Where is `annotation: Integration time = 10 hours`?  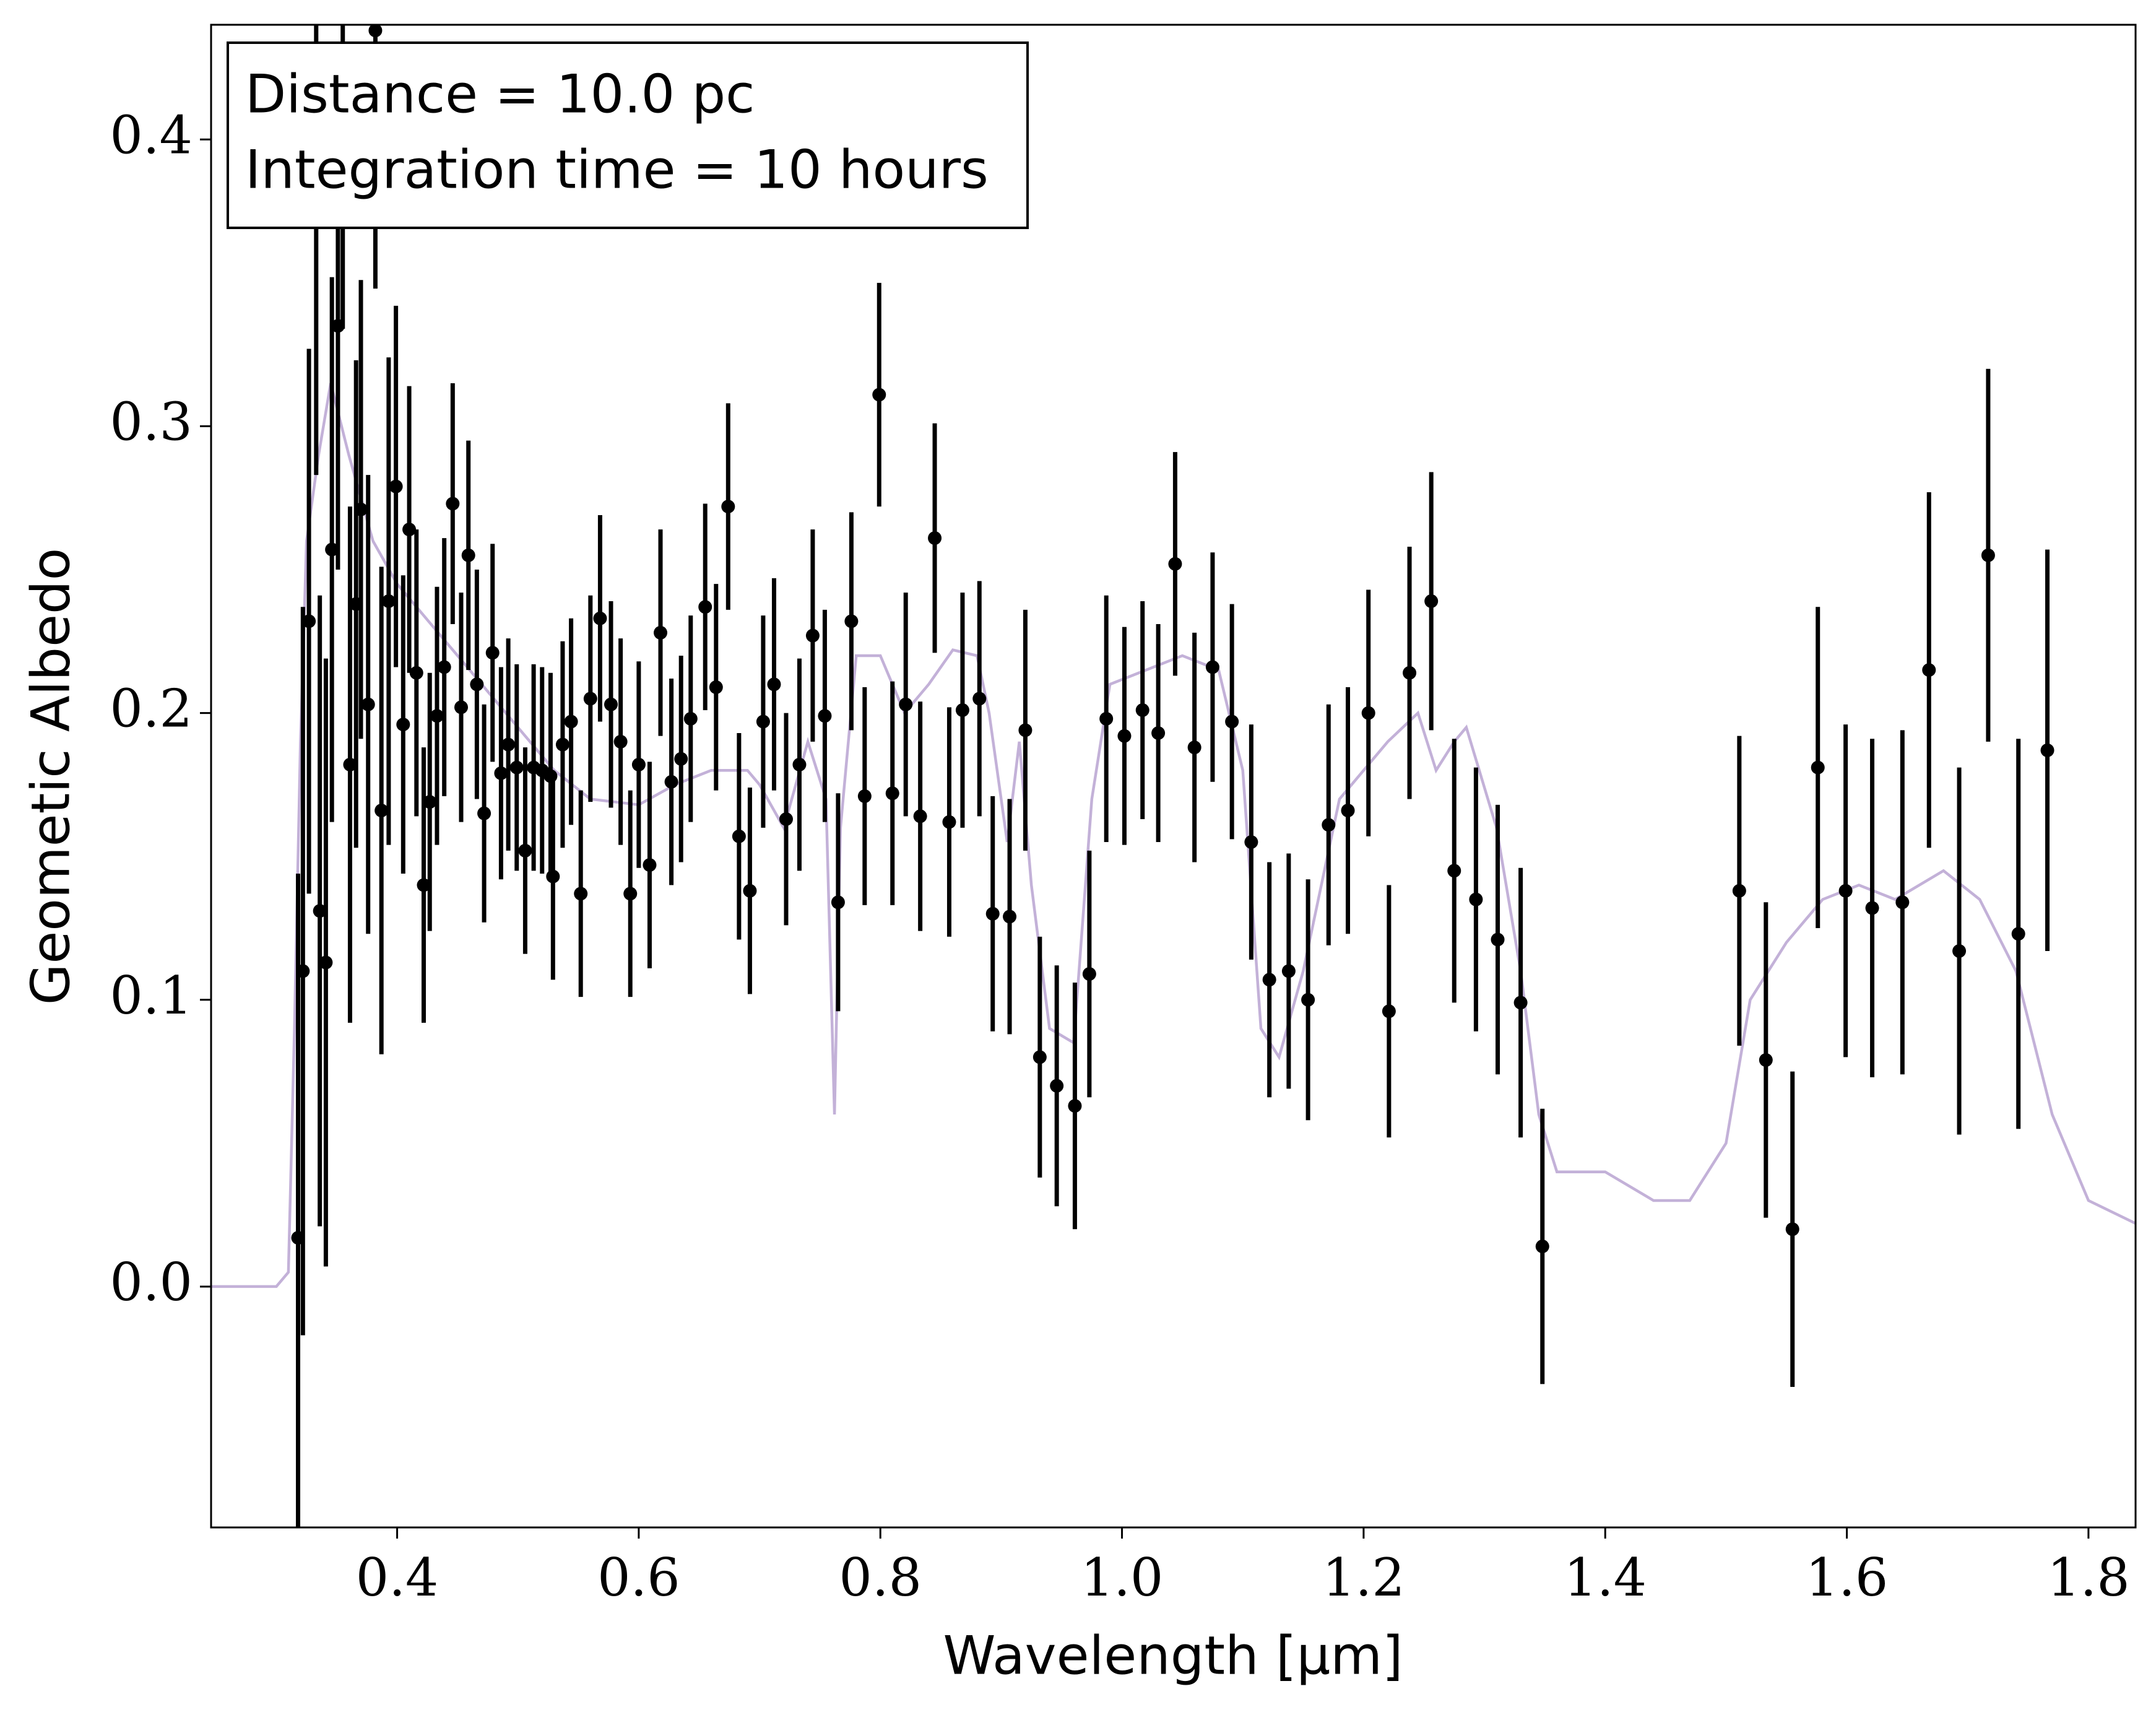
annotation: Integration time = 10 hours is located at coordinates (617, 170).